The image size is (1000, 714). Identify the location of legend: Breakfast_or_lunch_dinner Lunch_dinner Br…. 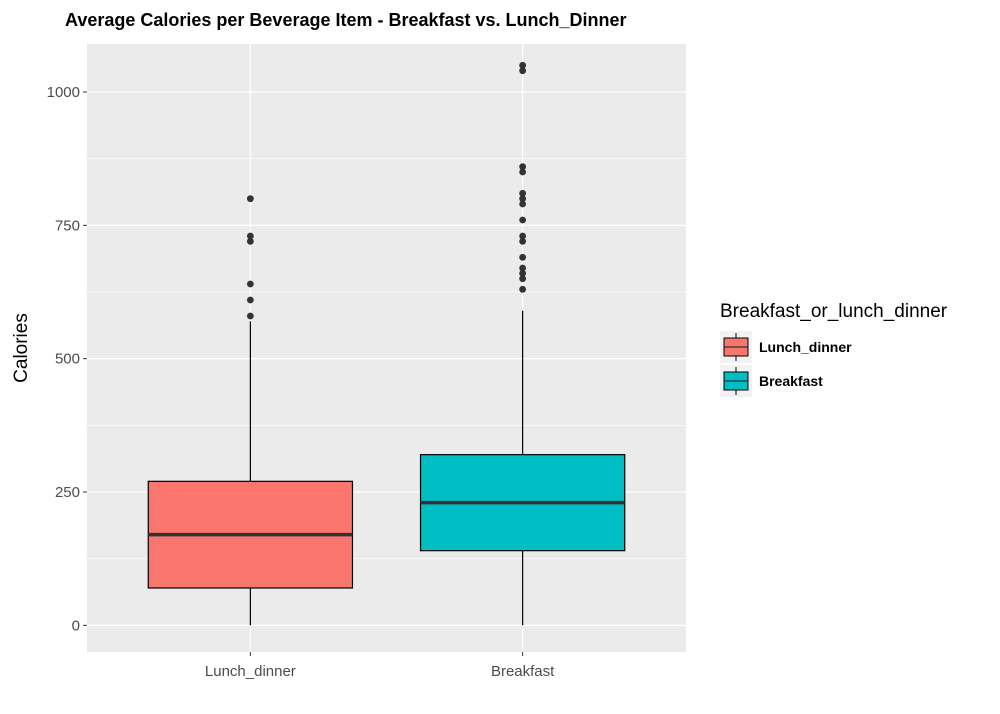
(834, 349).